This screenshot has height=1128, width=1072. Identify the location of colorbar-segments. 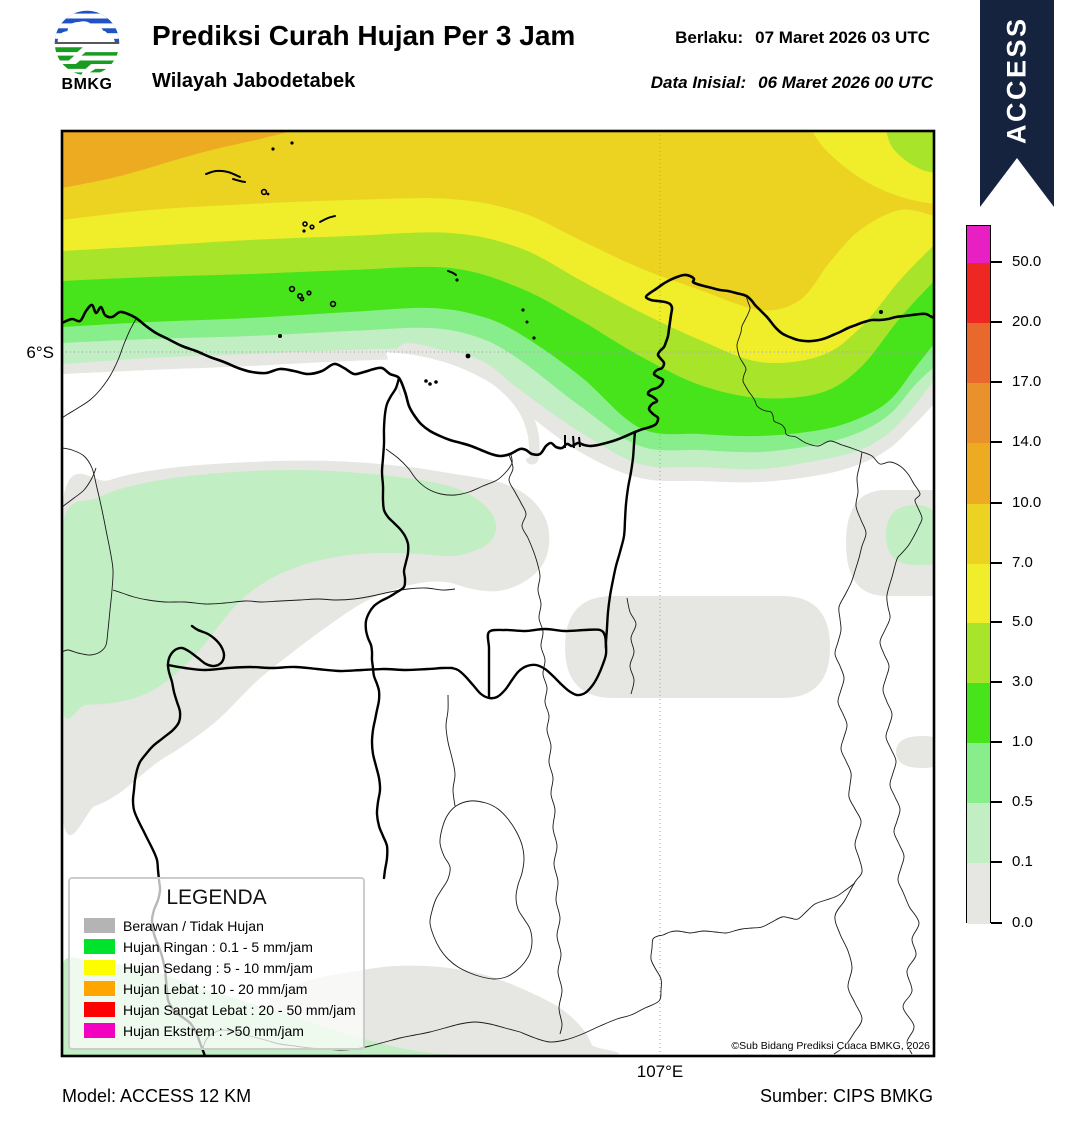
(978, 574).